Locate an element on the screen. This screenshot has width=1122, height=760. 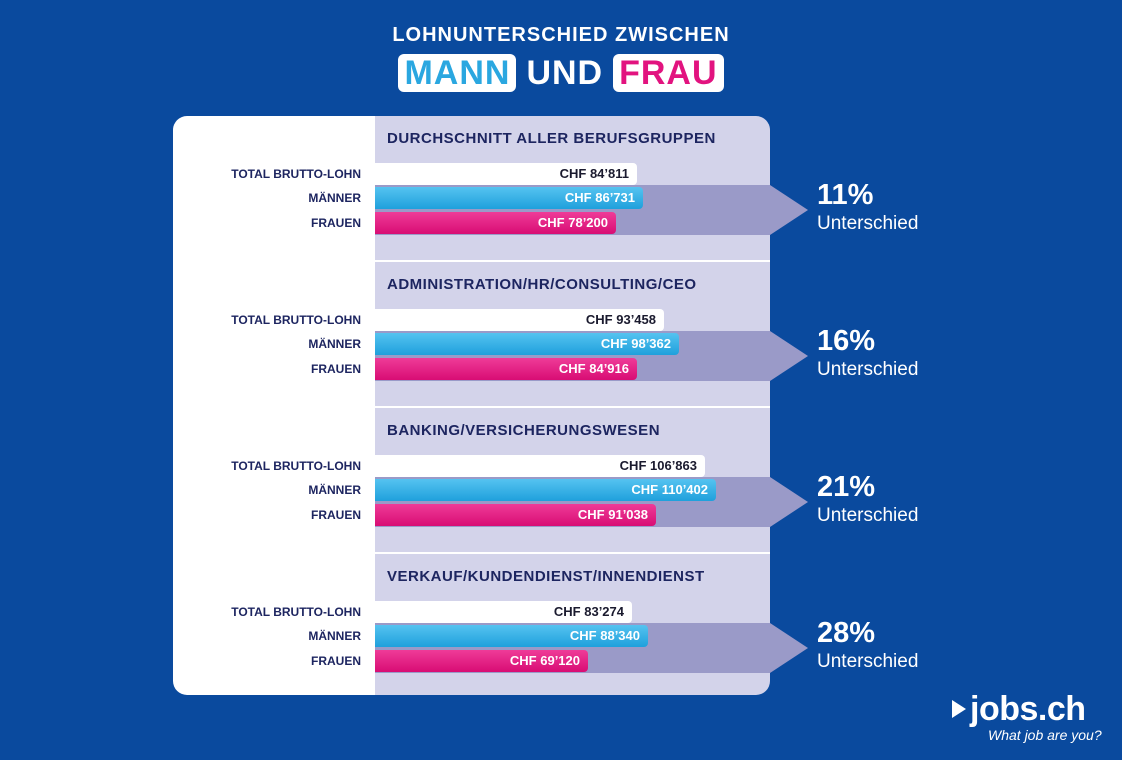
bar-women: CHF 78’200 is located at coordinates (495, 223).